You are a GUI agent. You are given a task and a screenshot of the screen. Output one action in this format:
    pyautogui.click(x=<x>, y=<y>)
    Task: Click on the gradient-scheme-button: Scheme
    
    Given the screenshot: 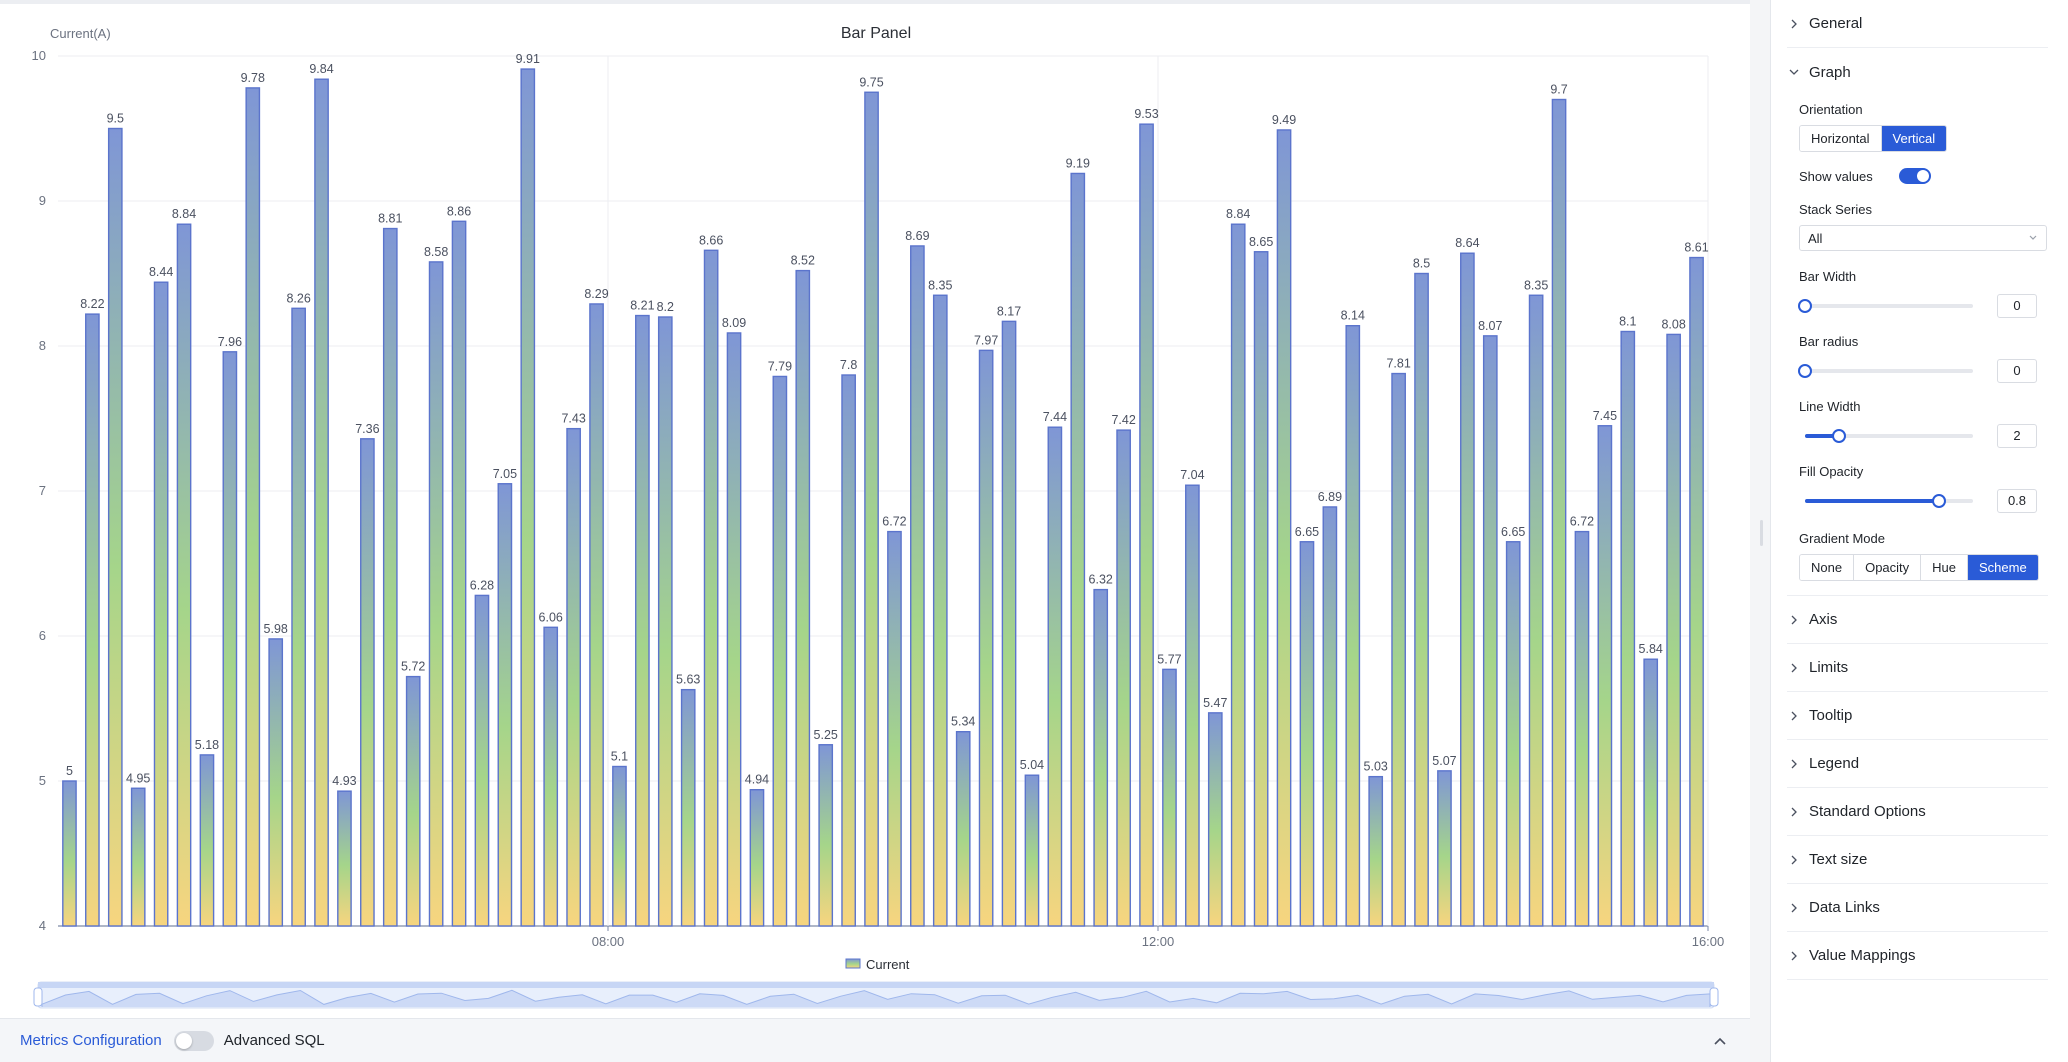 What is the action you would take?
    pyautogui.click(x=2003, y=567)
    